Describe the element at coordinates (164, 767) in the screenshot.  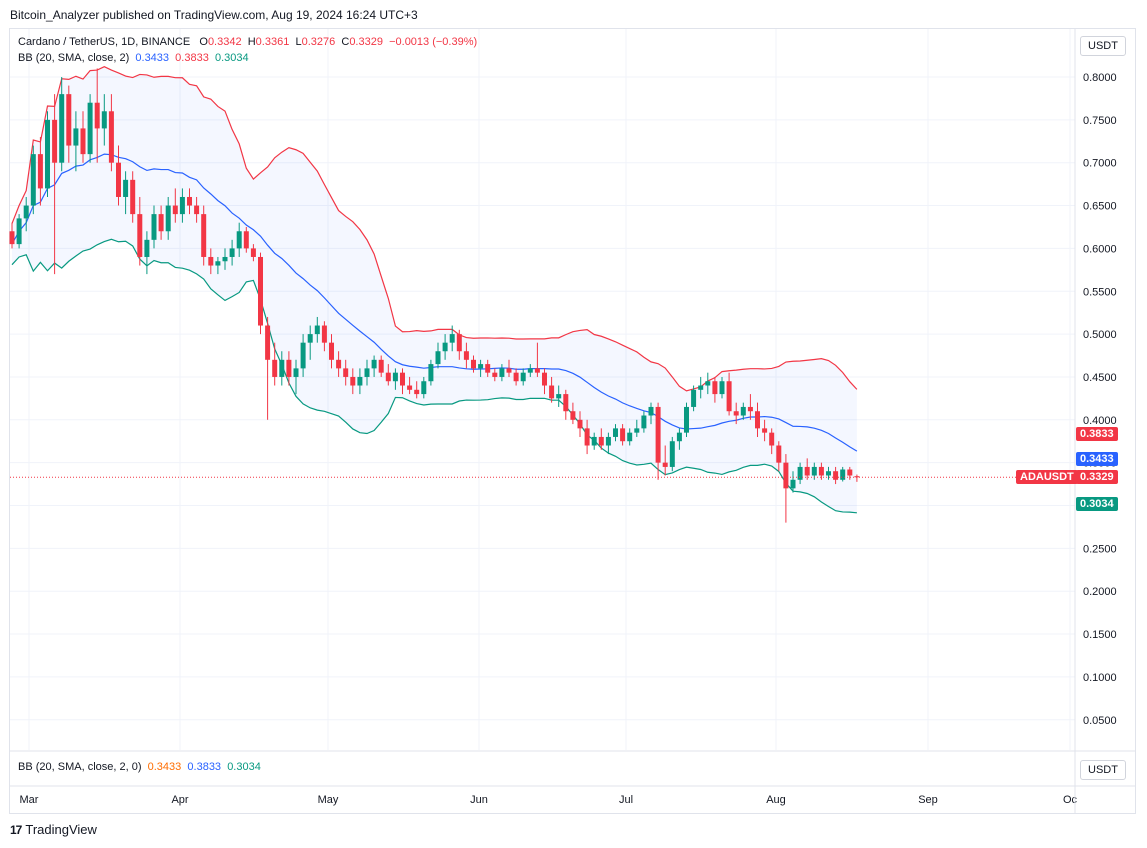
I see `sub-bb-v1: 0.3433` at that location.